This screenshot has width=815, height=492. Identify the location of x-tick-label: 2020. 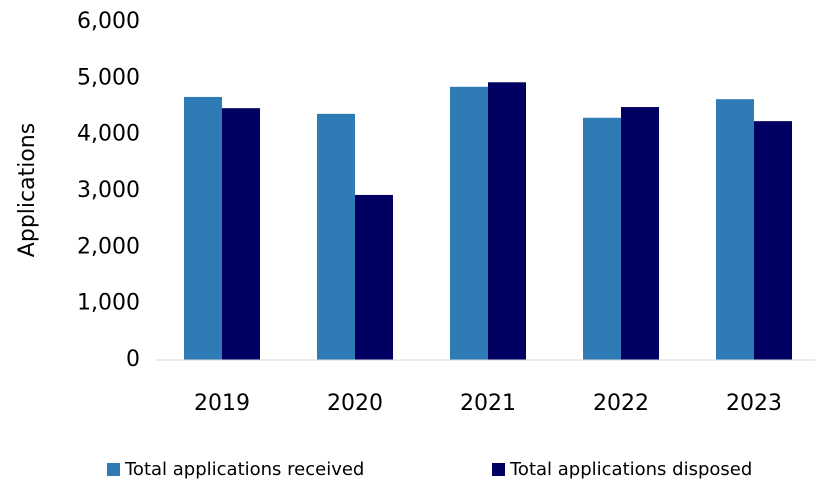
(355, 403).